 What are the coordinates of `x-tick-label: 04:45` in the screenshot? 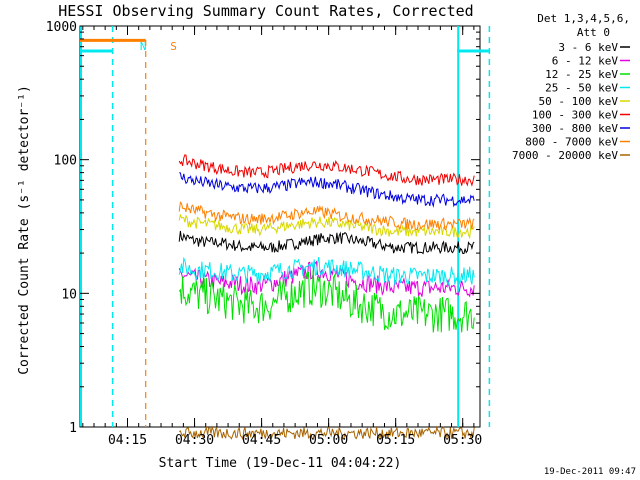 It's located at (261, 440).